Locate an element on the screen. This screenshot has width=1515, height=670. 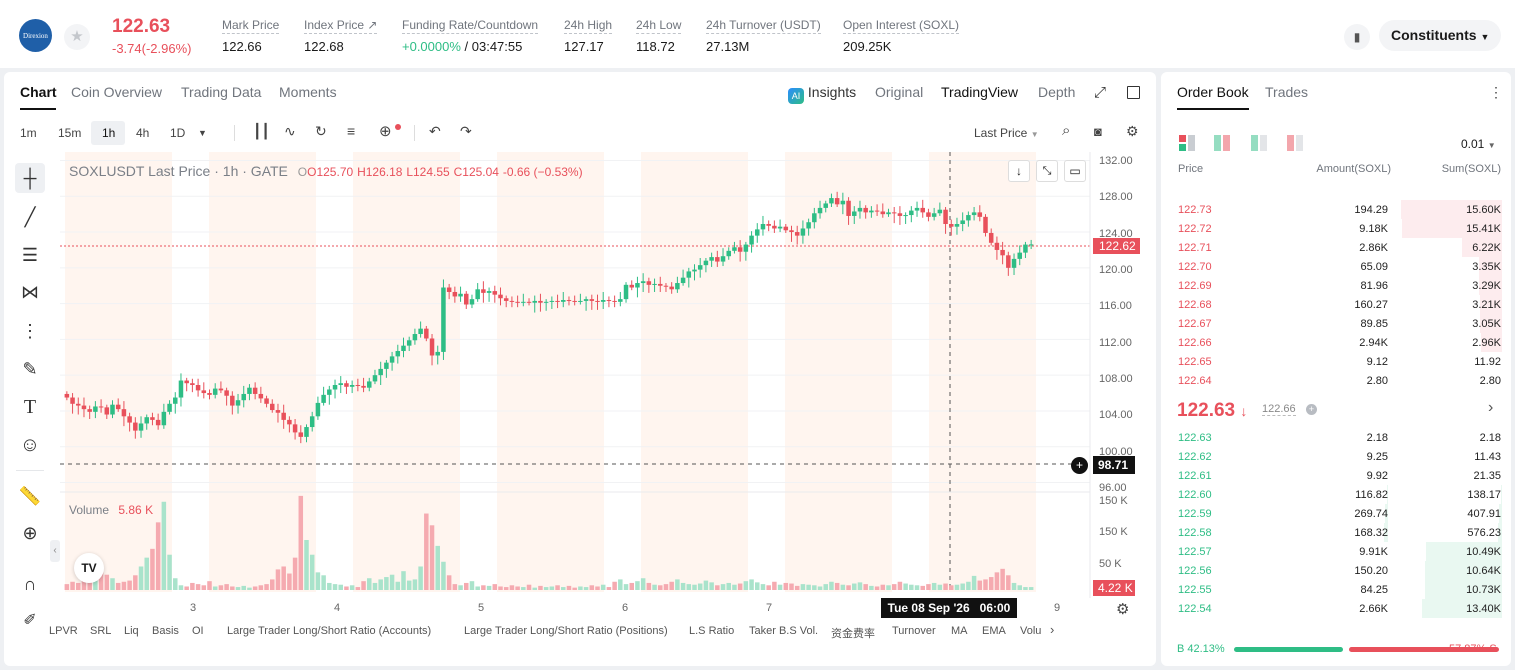
axis-settings-icon: ⚙ is located at coordinates (1123, 609).